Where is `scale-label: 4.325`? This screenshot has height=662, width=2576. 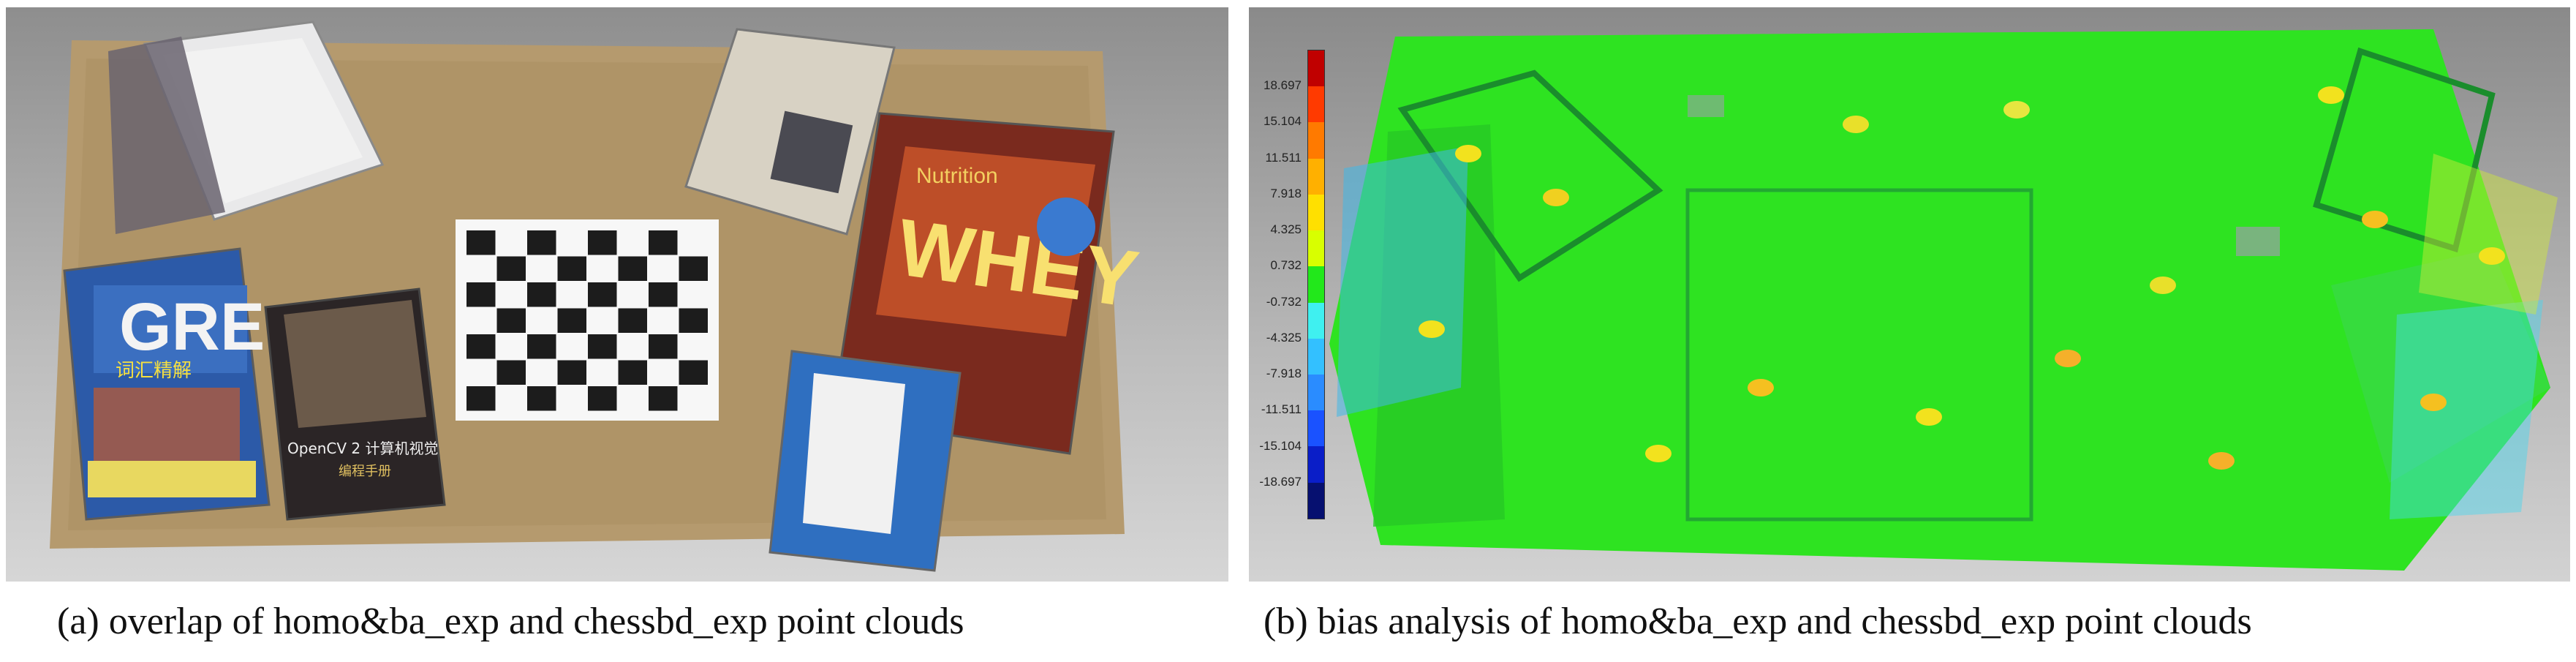 scale-label: 4.325 is located at coordinates (1286, 229).